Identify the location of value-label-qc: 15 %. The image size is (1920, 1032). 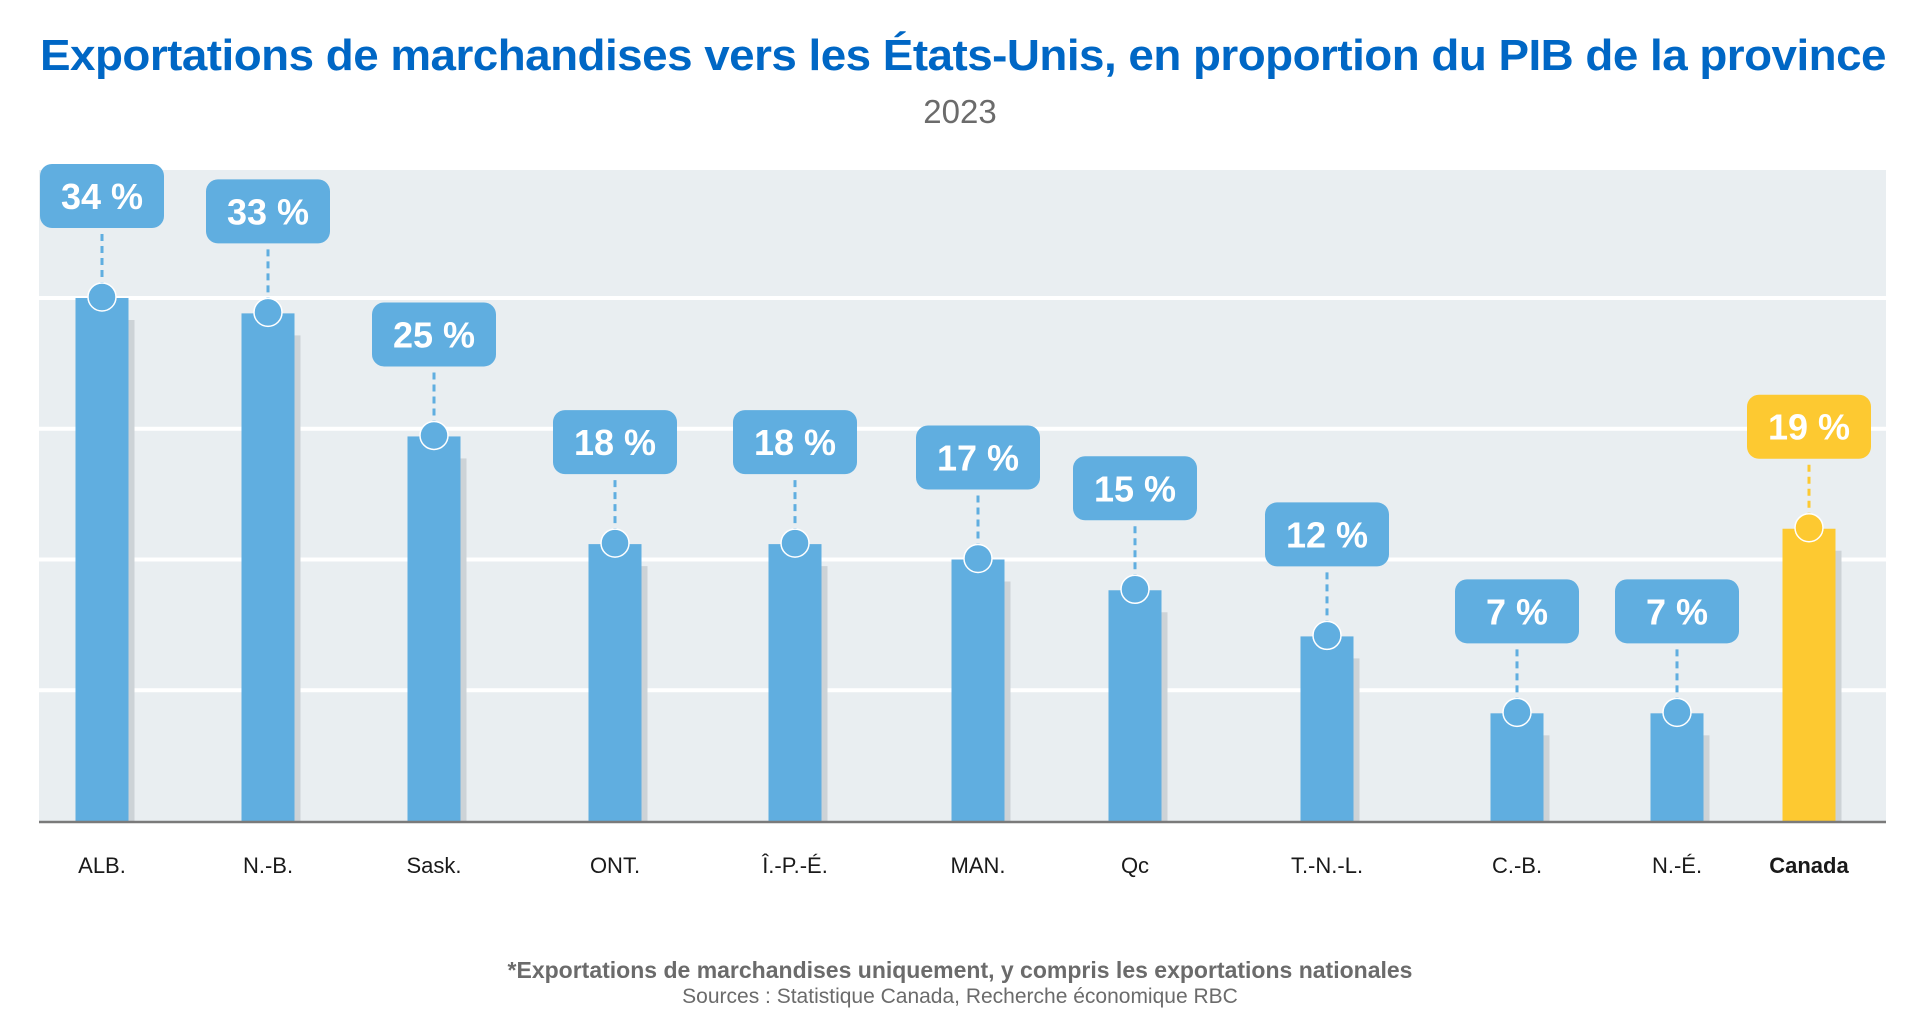
(1135, 530).